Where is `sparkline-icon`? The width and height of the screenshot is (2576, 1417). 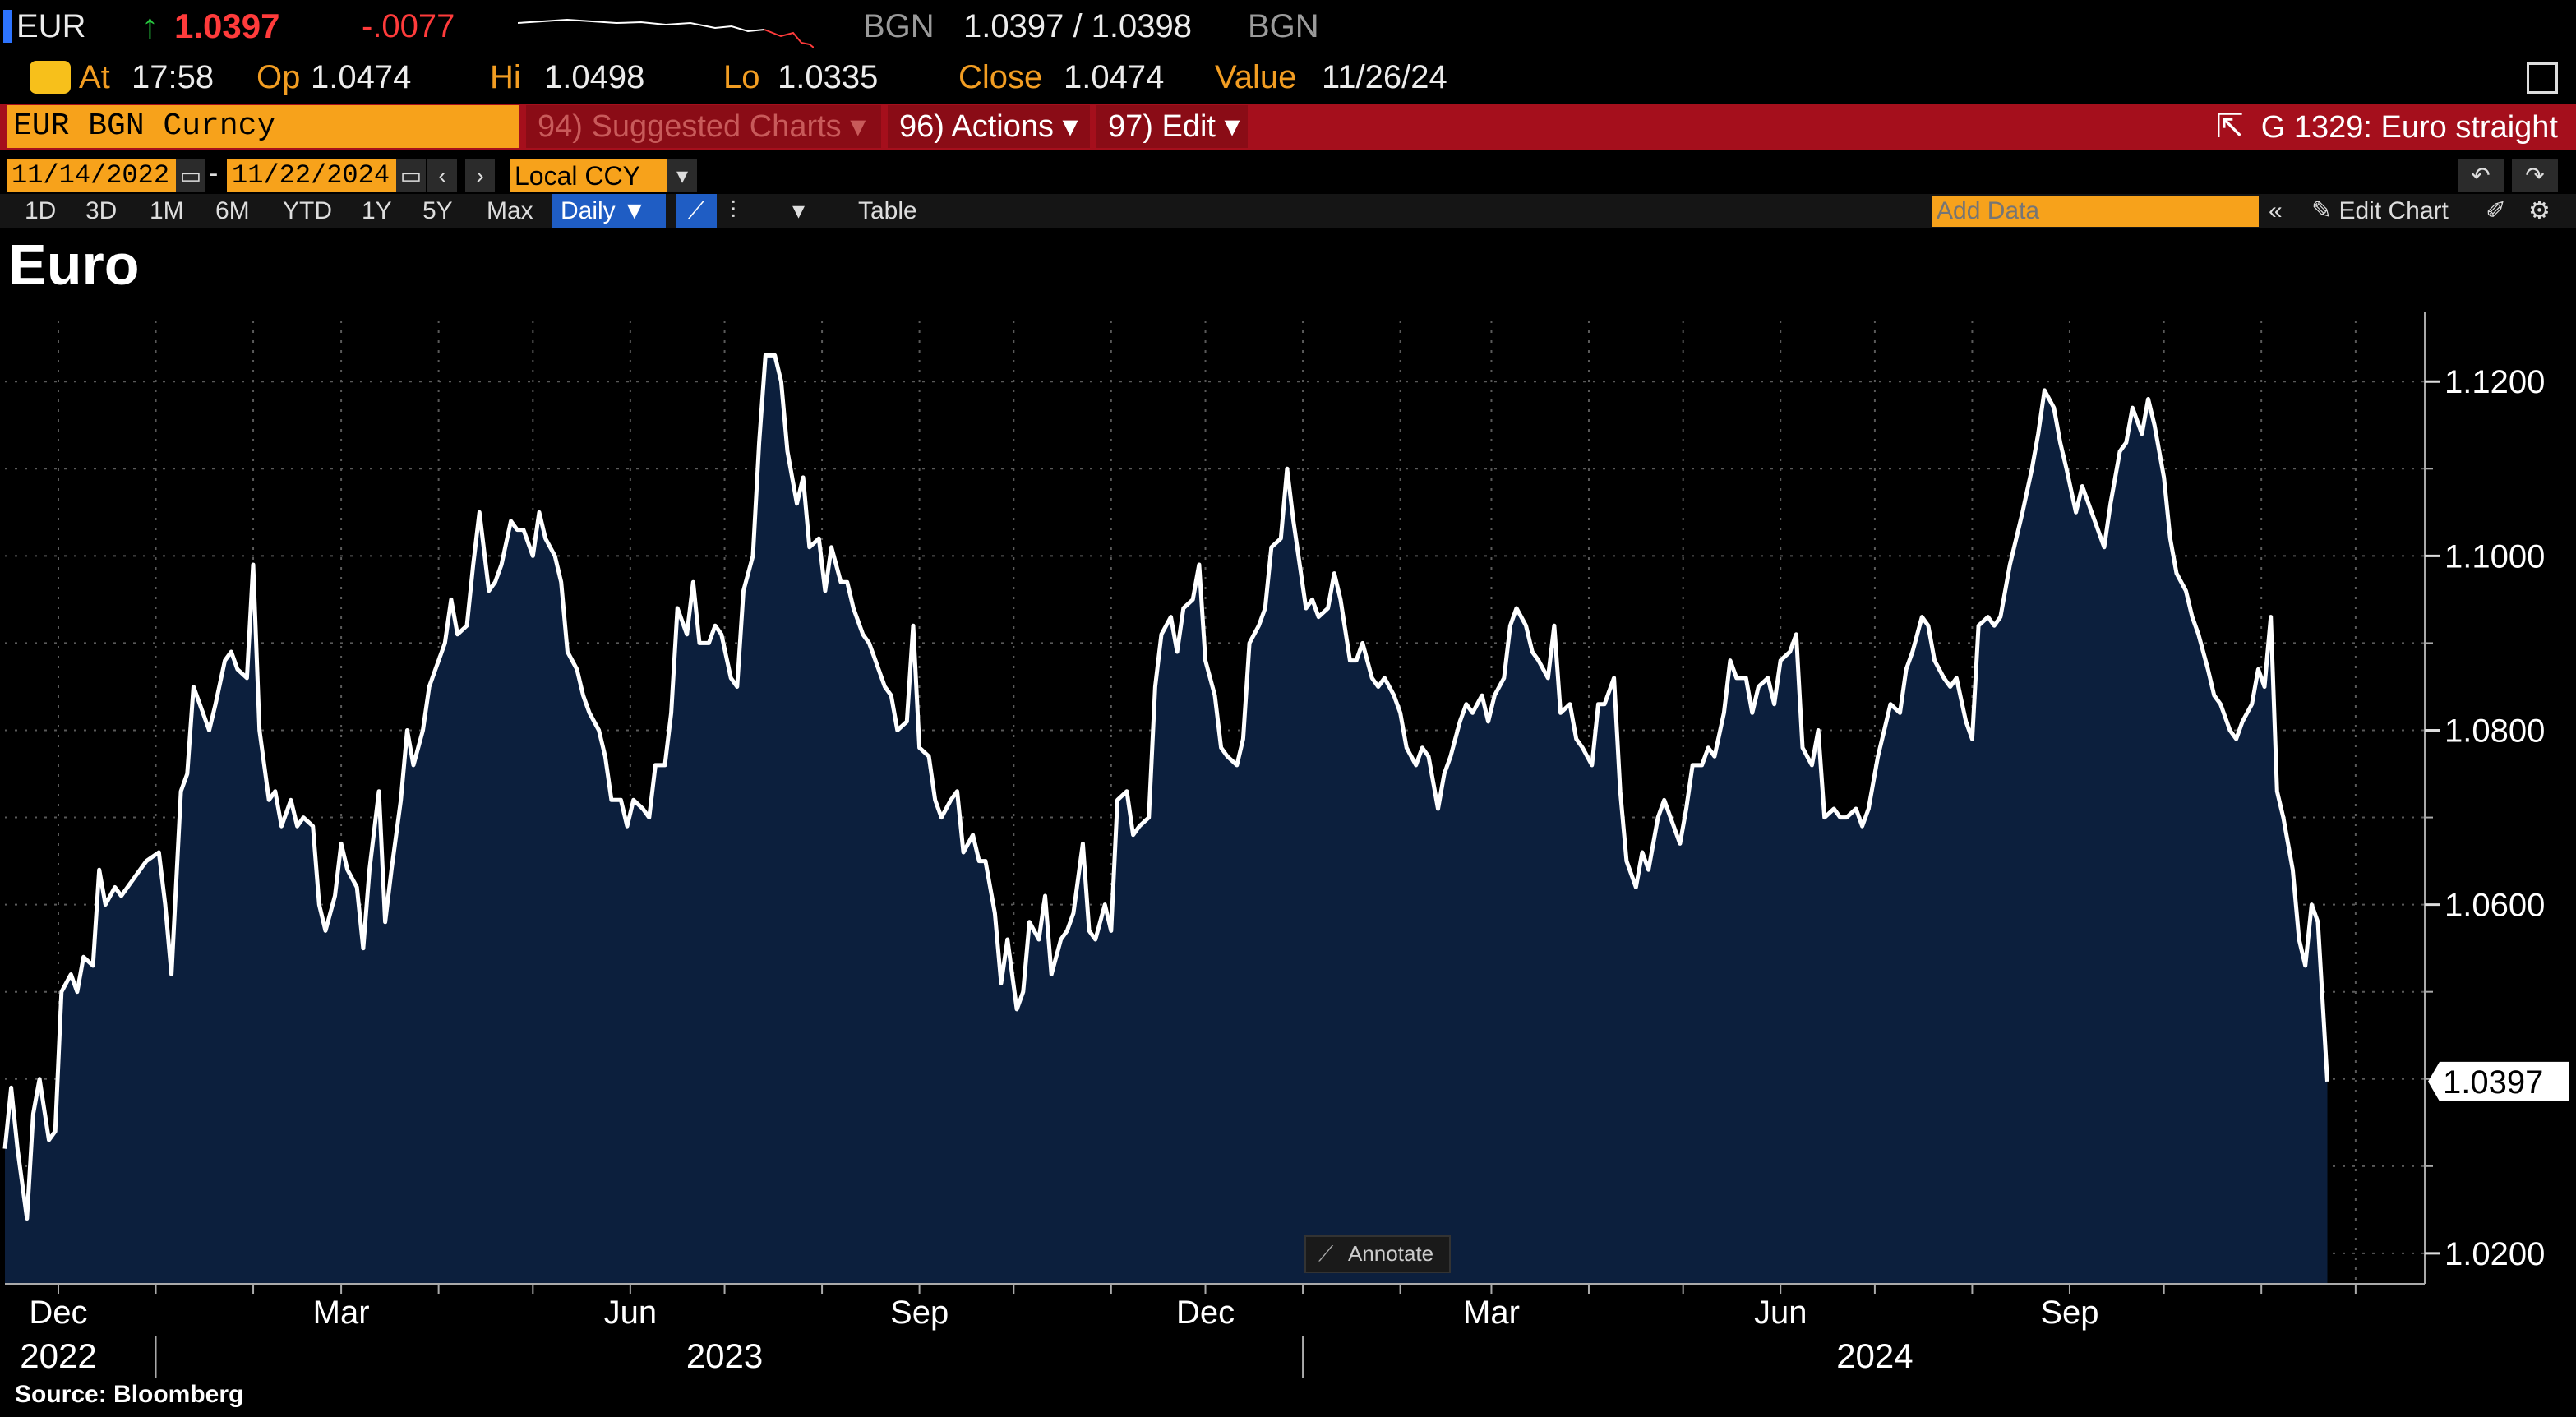
sparkline-icon is located at coordinates (666, 33).